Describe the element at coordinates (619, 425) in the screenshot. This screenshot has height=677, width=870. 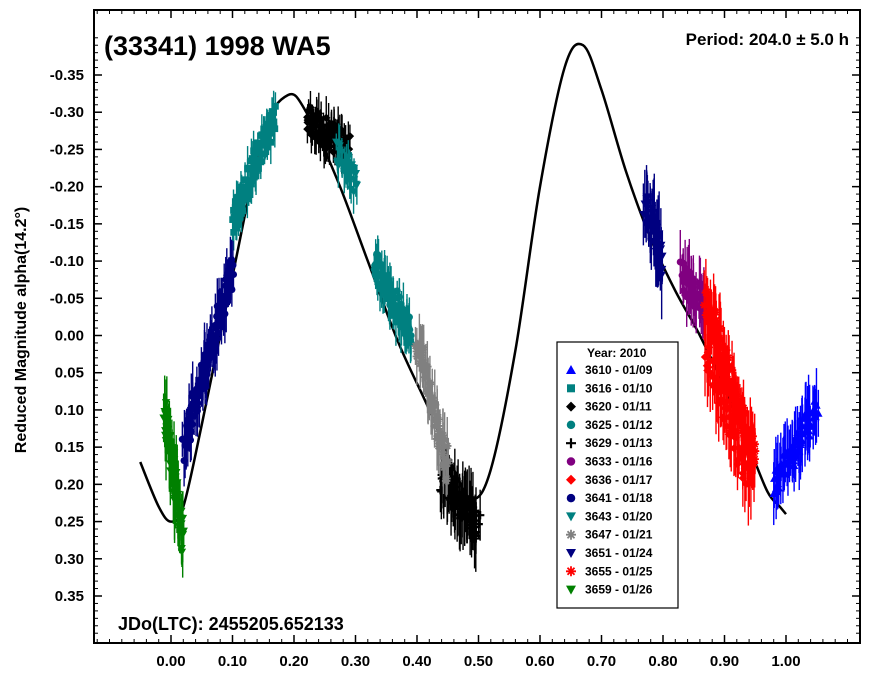
I see `legend-label: 3625 - 01/12` at that location.